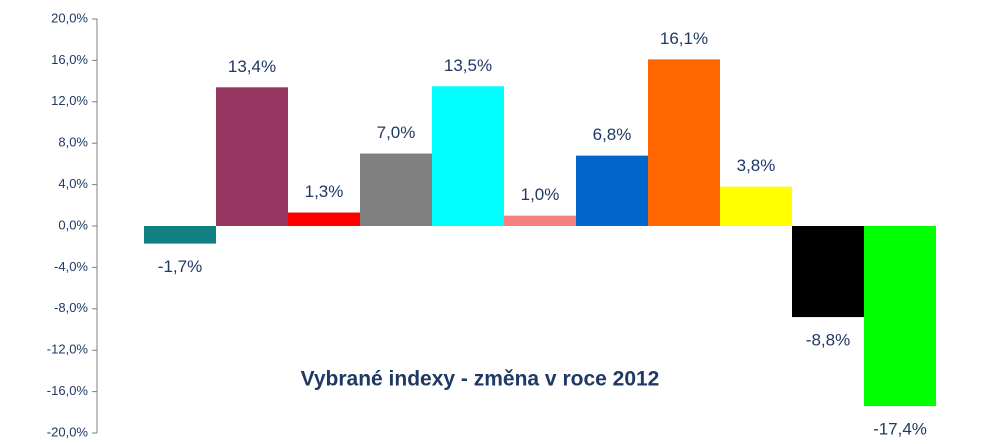  Describe the element at coordinates (180, 266) in the screenshot. I see `value-label: -1,7%` at that location.